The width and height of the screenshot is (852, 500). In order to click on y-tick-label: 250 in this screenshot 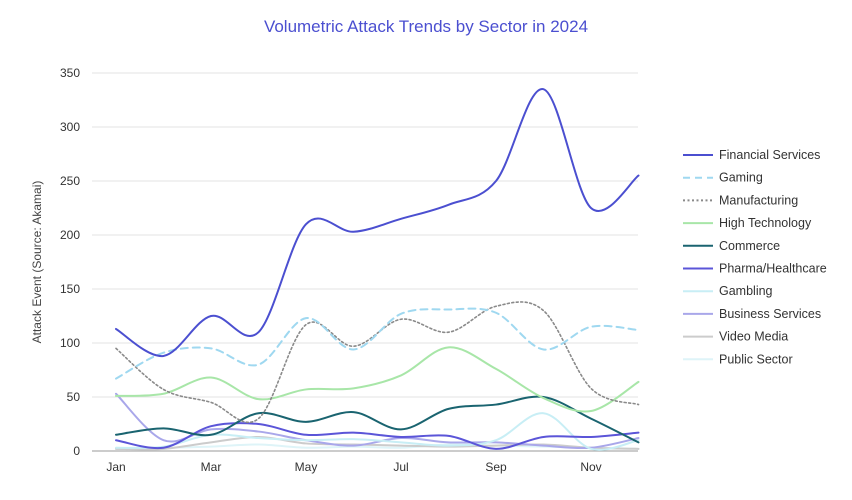, I will do `click(70, 181)`.